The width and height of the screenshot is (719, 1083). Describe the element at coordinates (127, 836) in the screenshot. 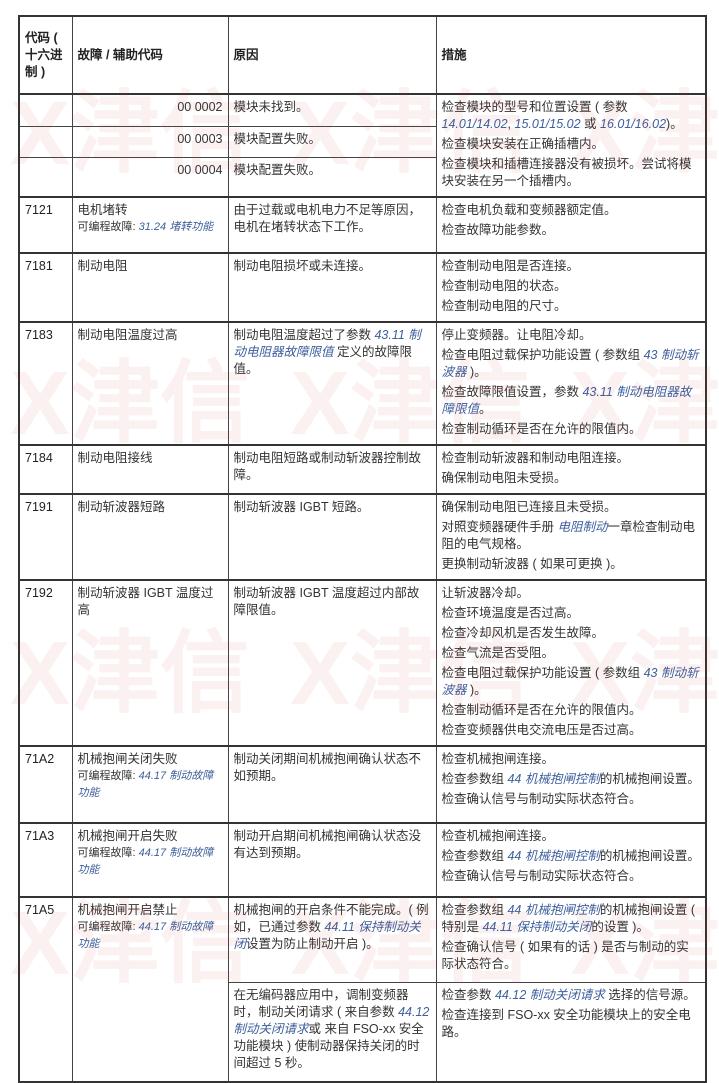

I see `fault-name: 机械抱闸开启失败` at that location.